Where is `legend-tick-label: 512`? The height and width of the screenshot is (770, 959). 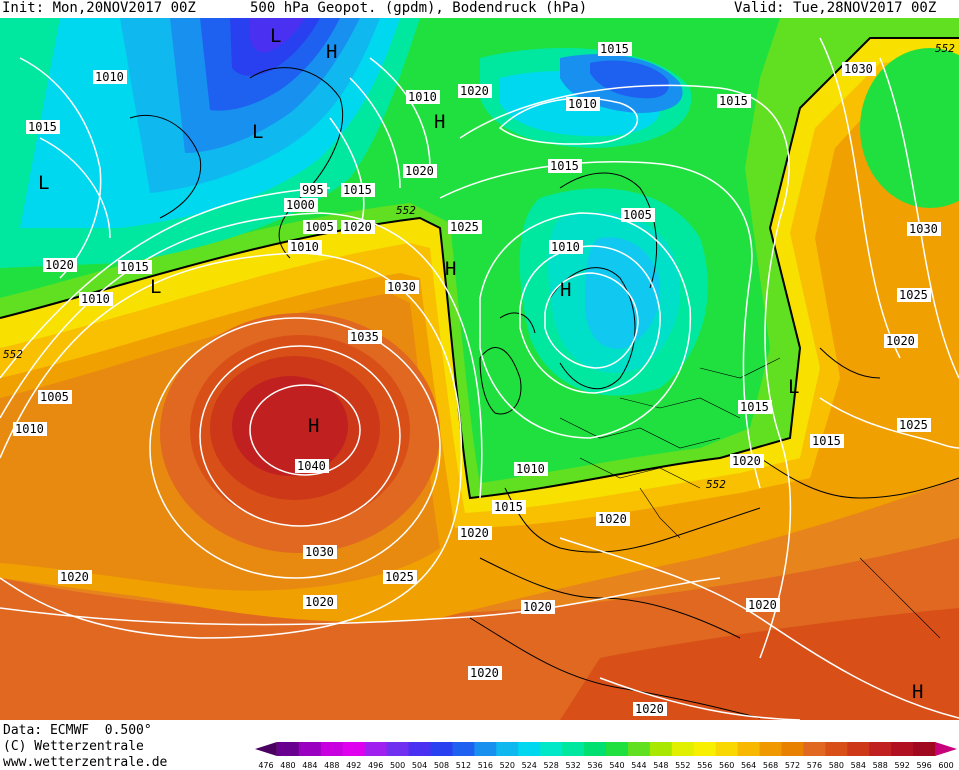
legend-tick-label: 512 is located at coordinates (463, 765).